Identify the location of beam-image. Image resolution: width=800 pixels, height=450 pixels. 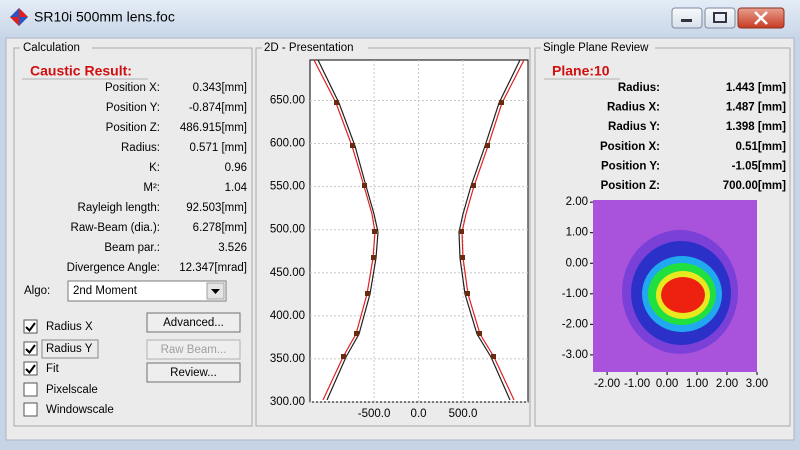
(675, 286).